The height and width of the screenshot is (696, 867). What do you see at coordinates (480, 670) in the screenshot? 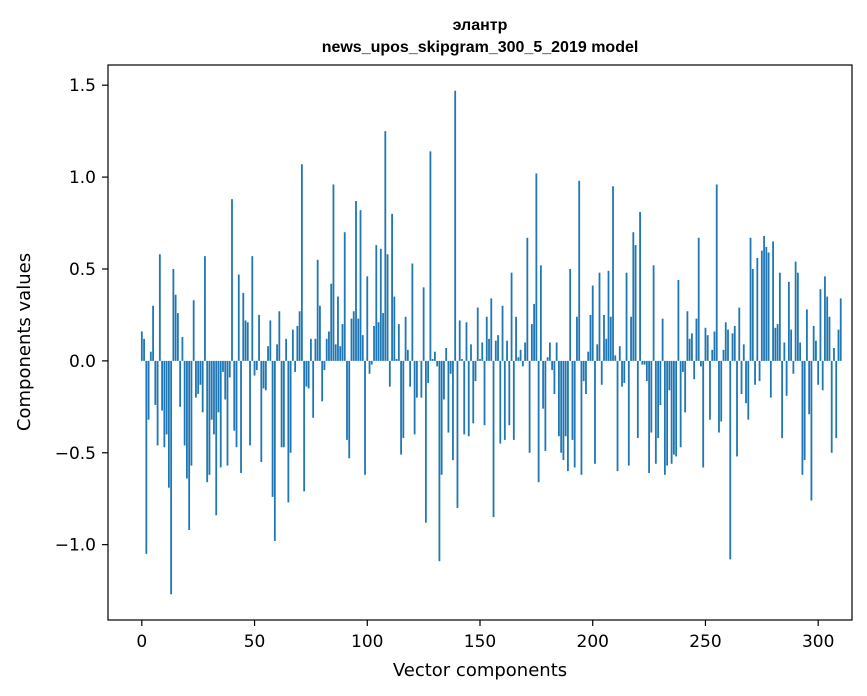
I see `x-axis-label: Vector components` at bounding box center [480, 670].